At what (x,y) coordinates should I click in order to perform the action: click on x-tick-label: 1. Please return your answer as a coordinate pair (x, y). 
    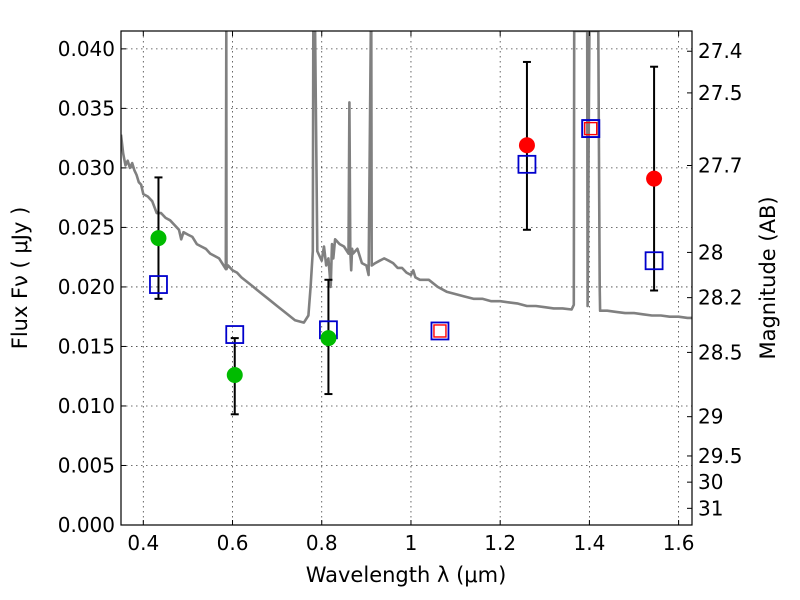
    Looking at the image, I should click on (411, 543).